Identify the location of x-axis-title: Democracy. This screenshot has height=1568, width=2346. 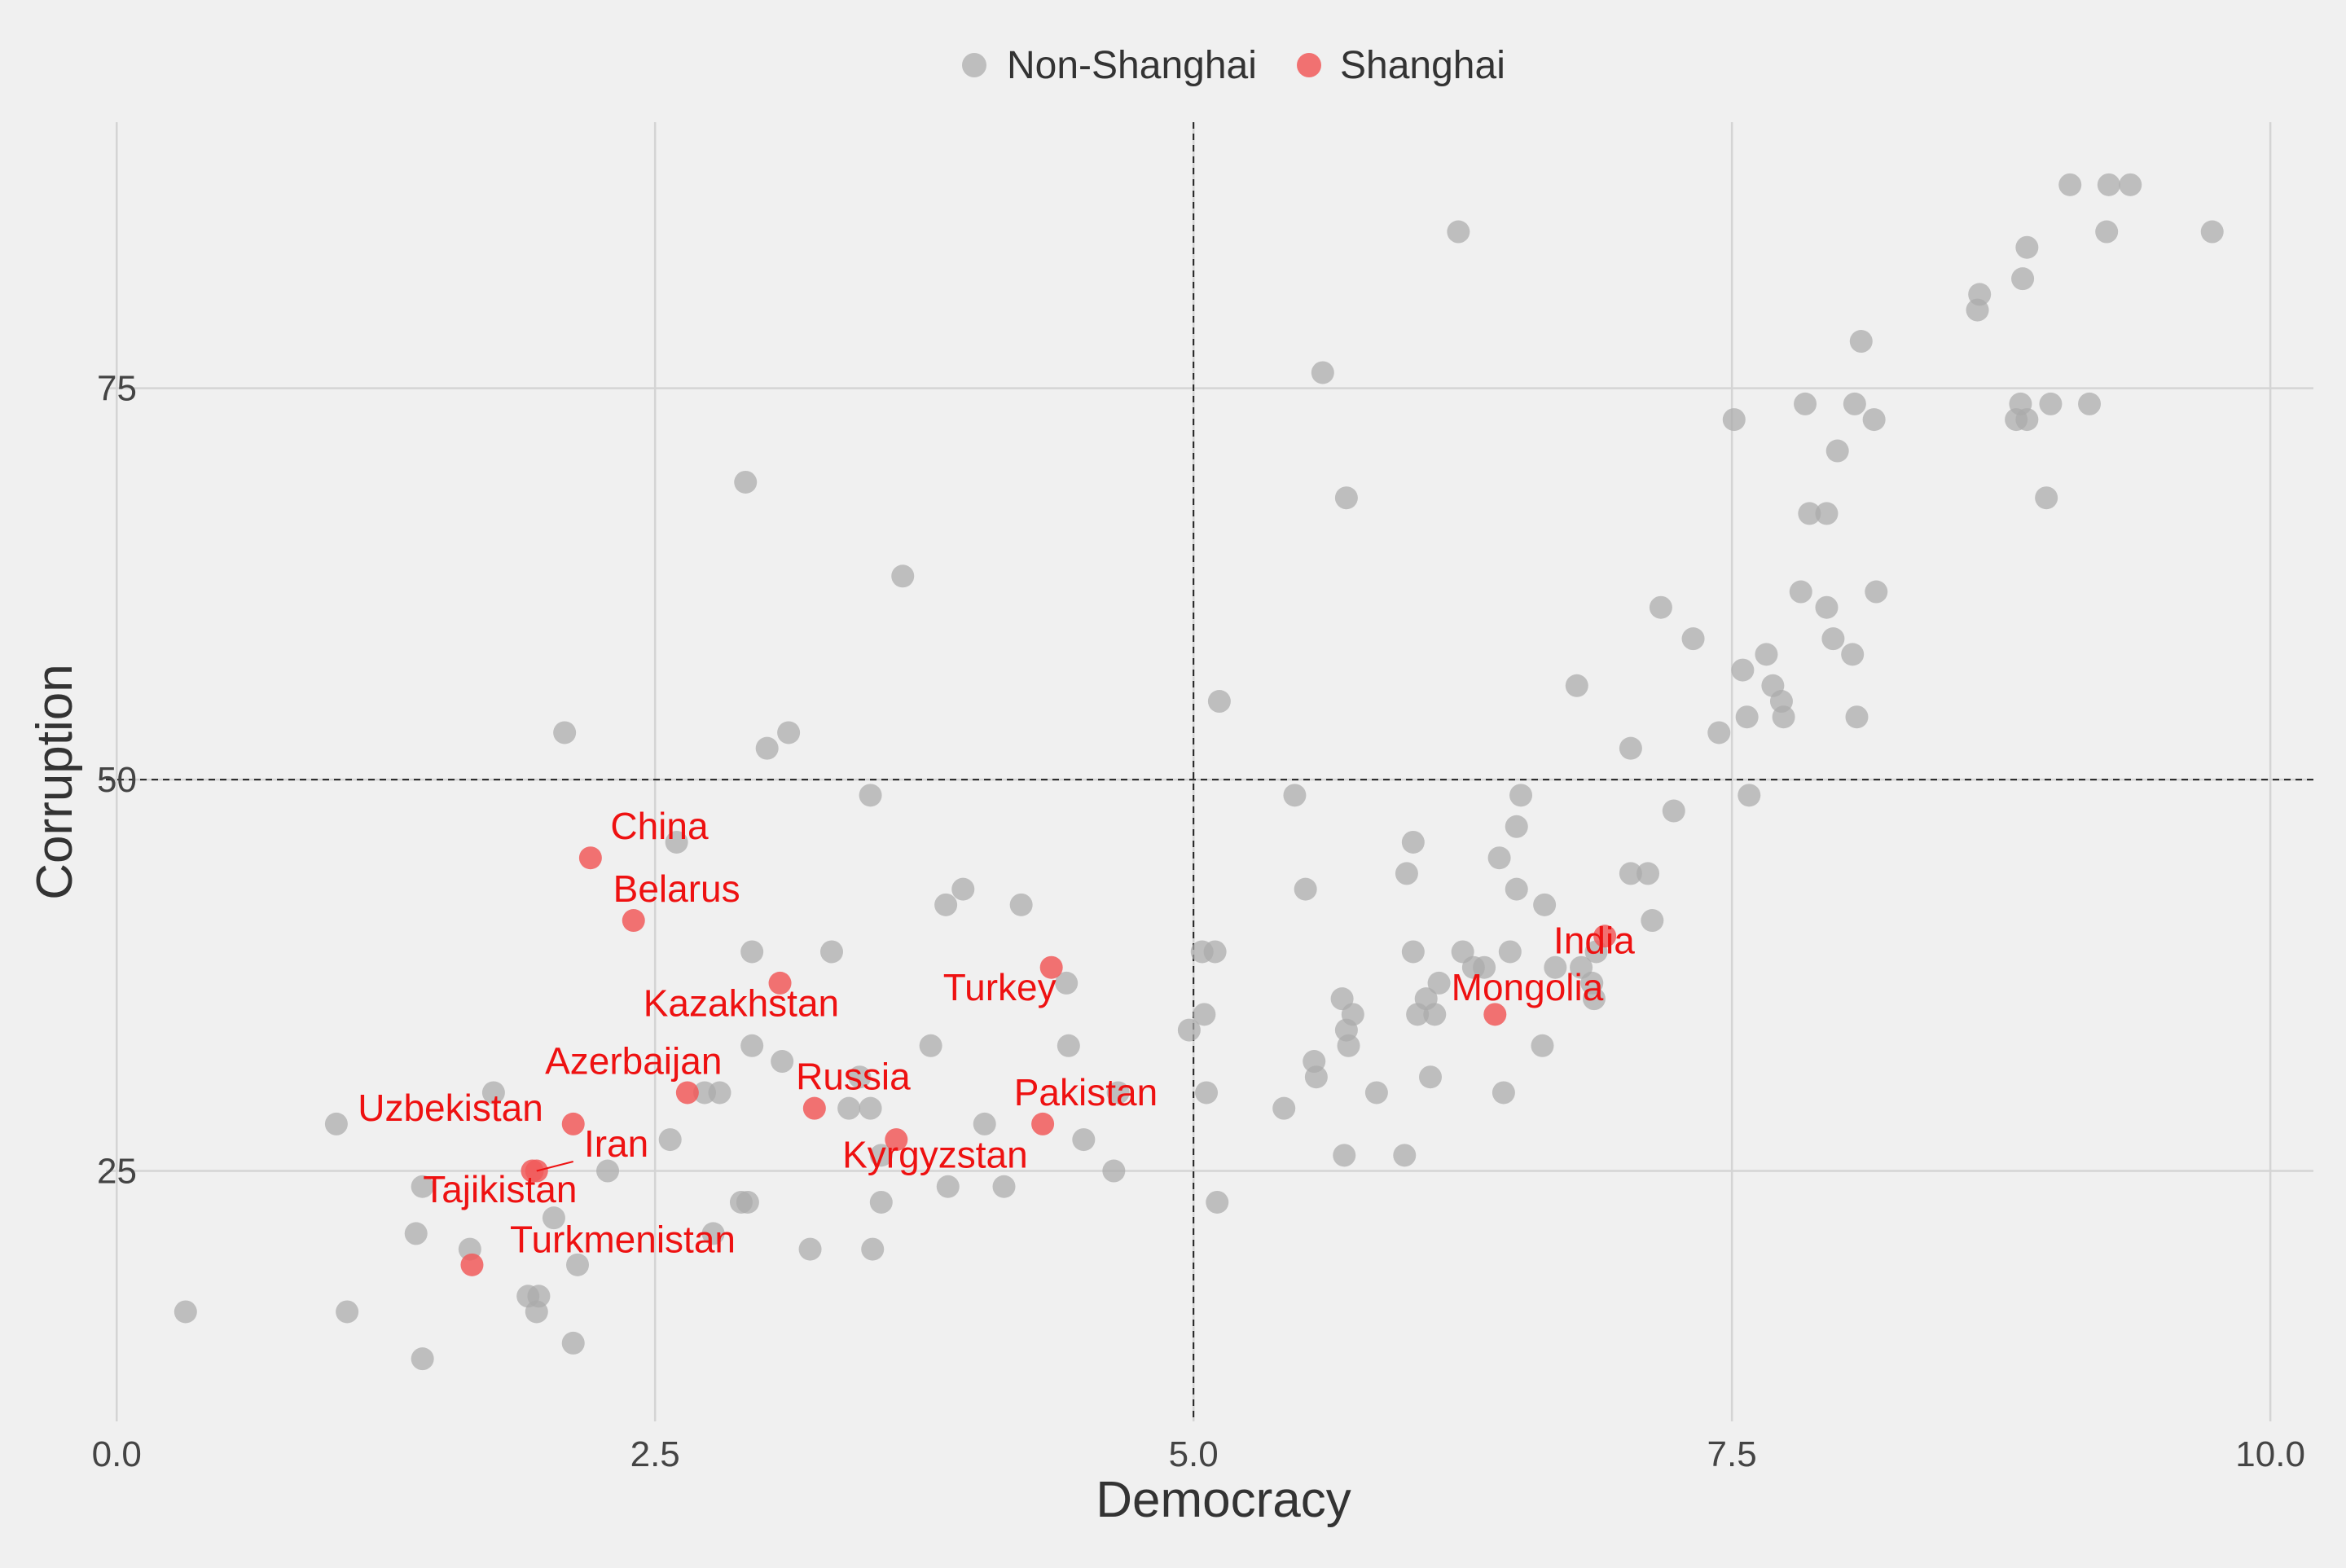
(1223, 1500).